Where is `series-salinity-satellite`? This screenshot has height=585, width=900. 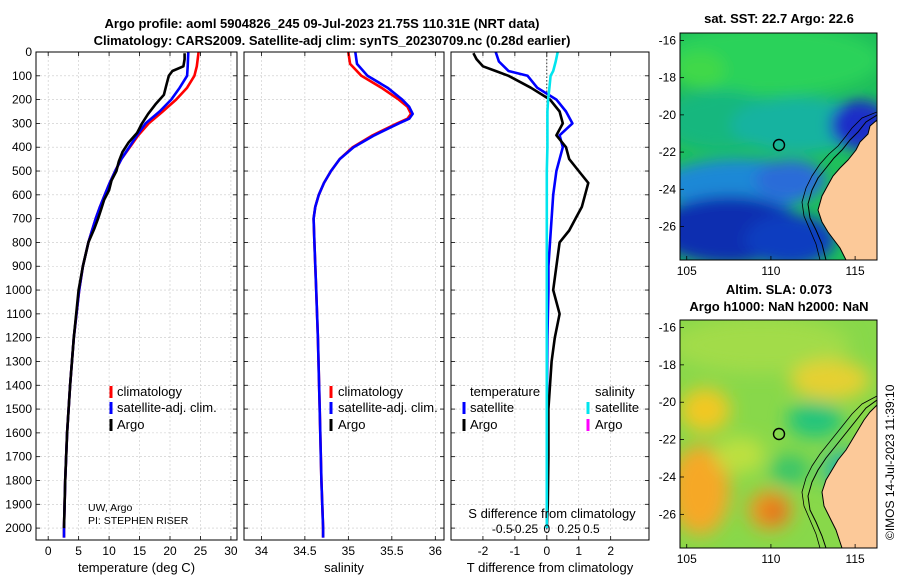 series-salinity-satellite is located at coordinates (552, 290).